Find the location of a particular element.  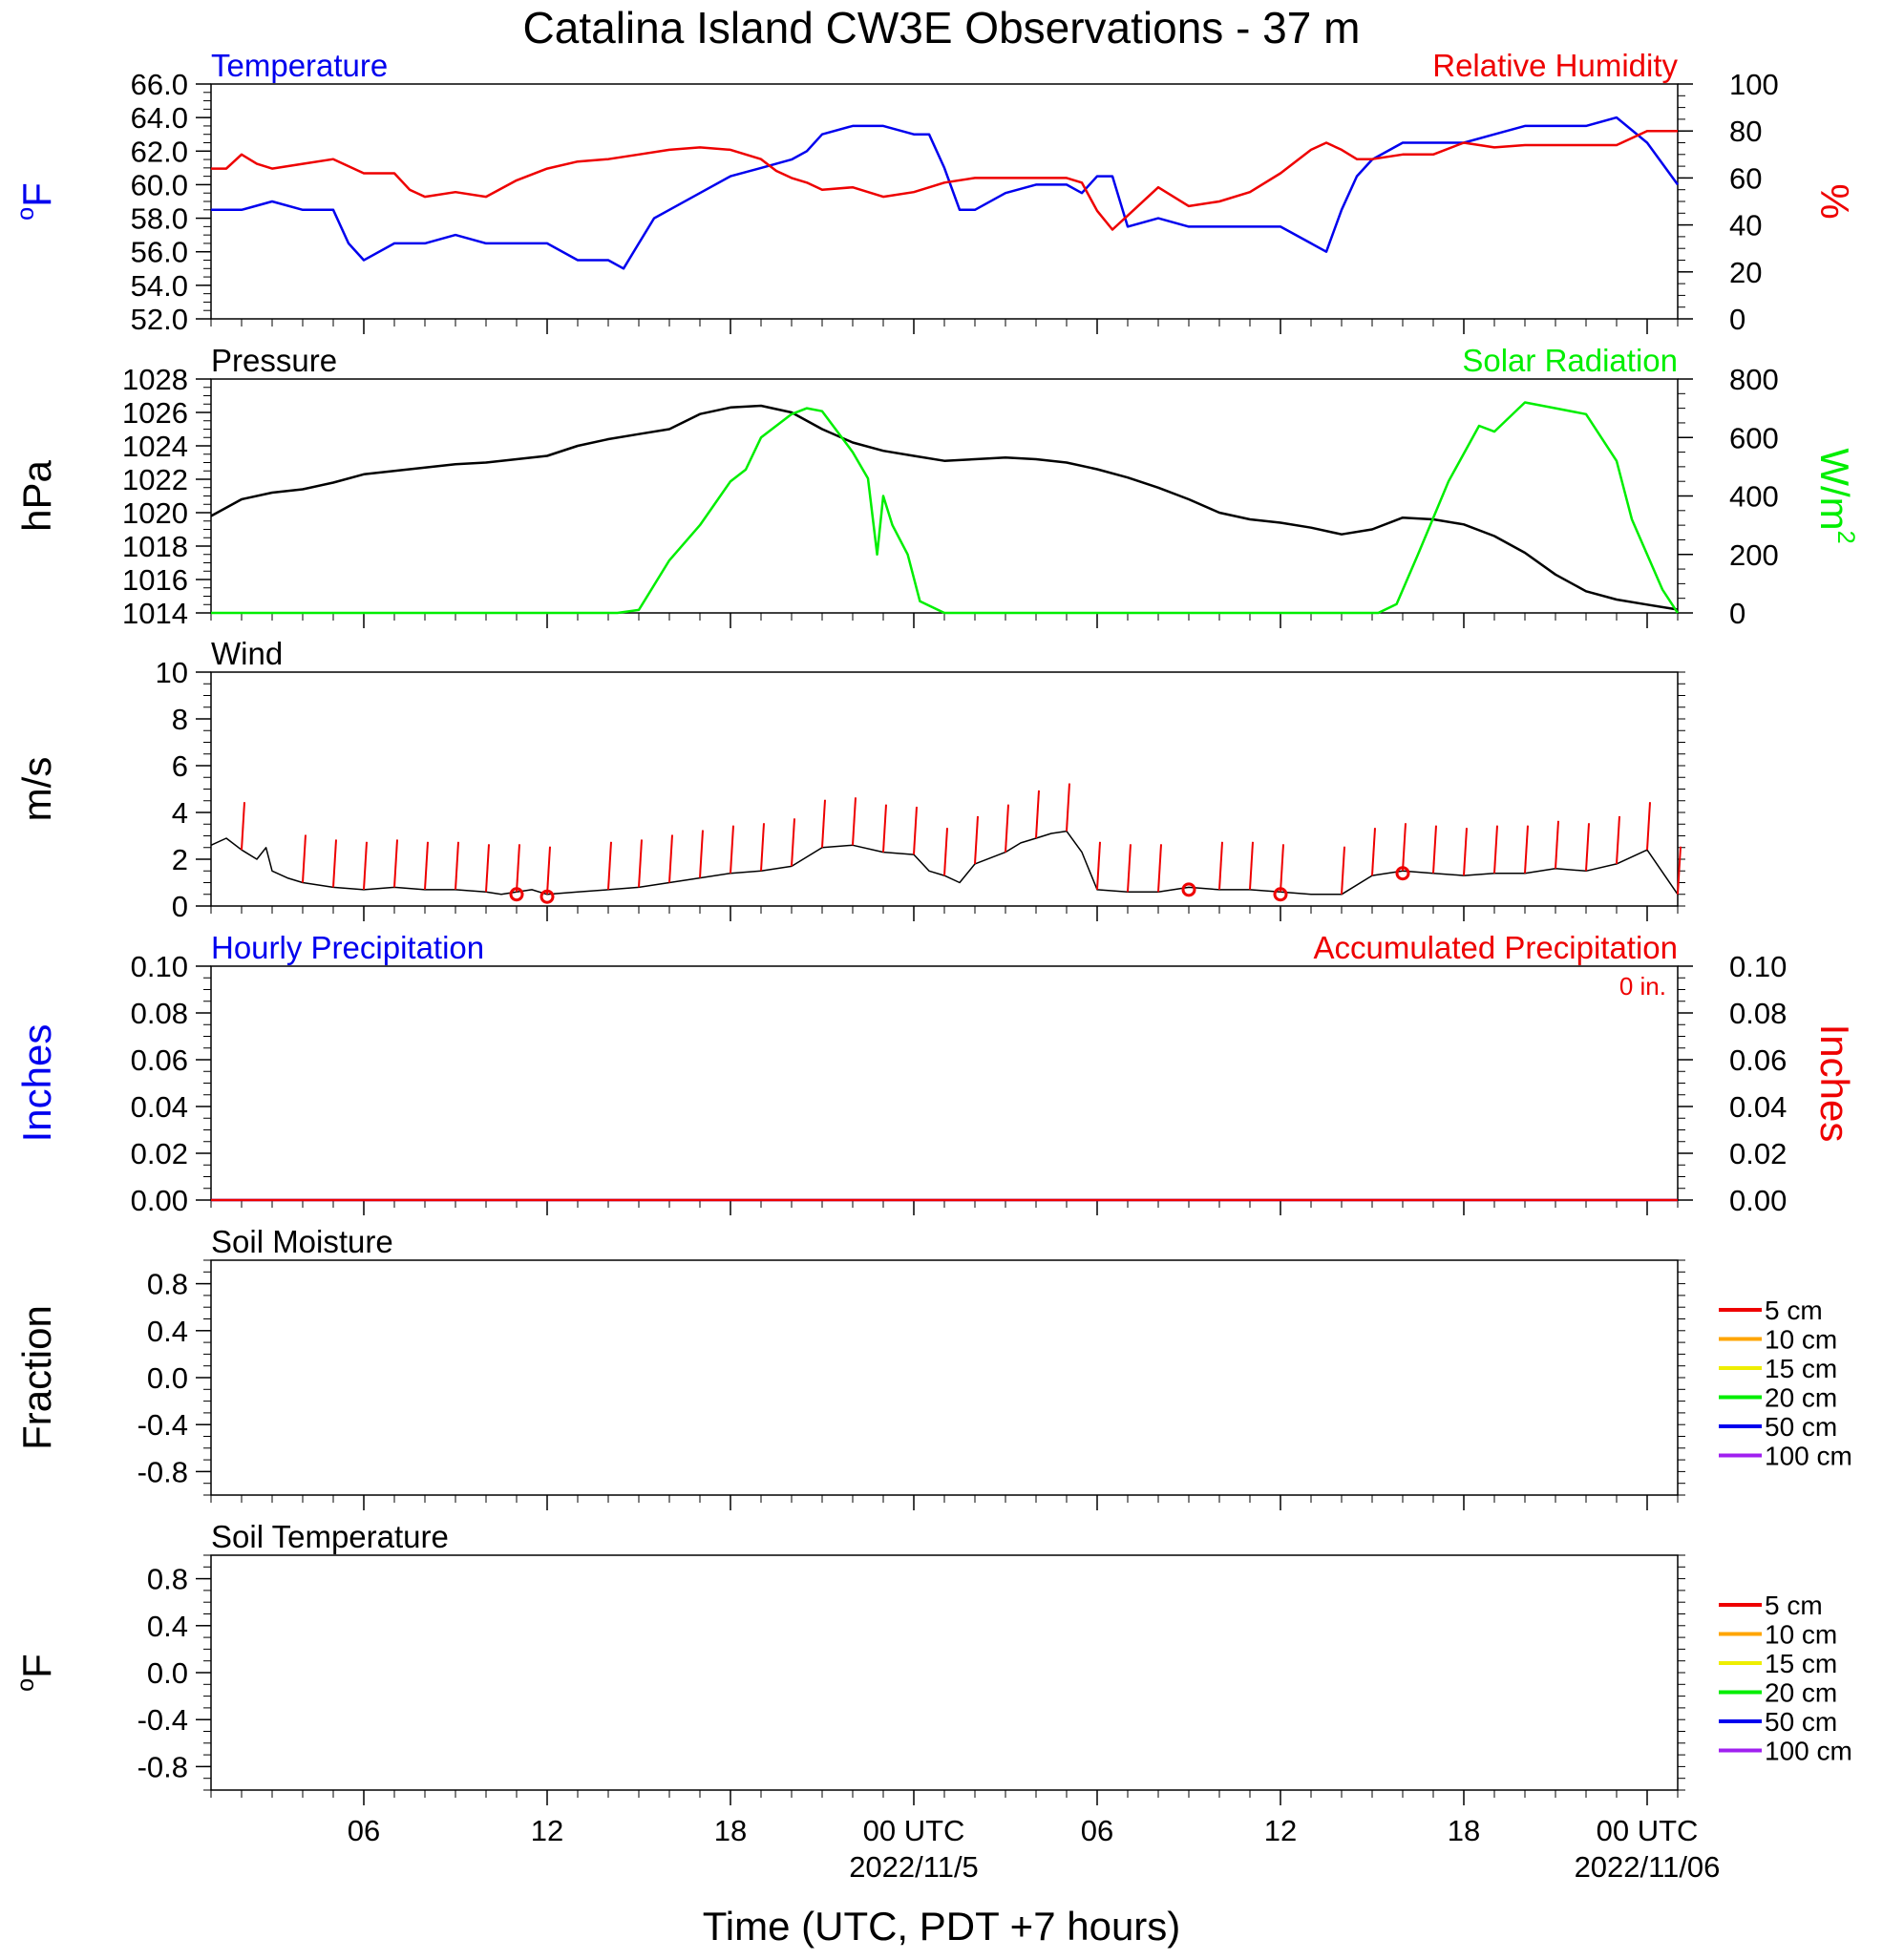

left-tick-label: 1026 is located at coordinates (155, 413).